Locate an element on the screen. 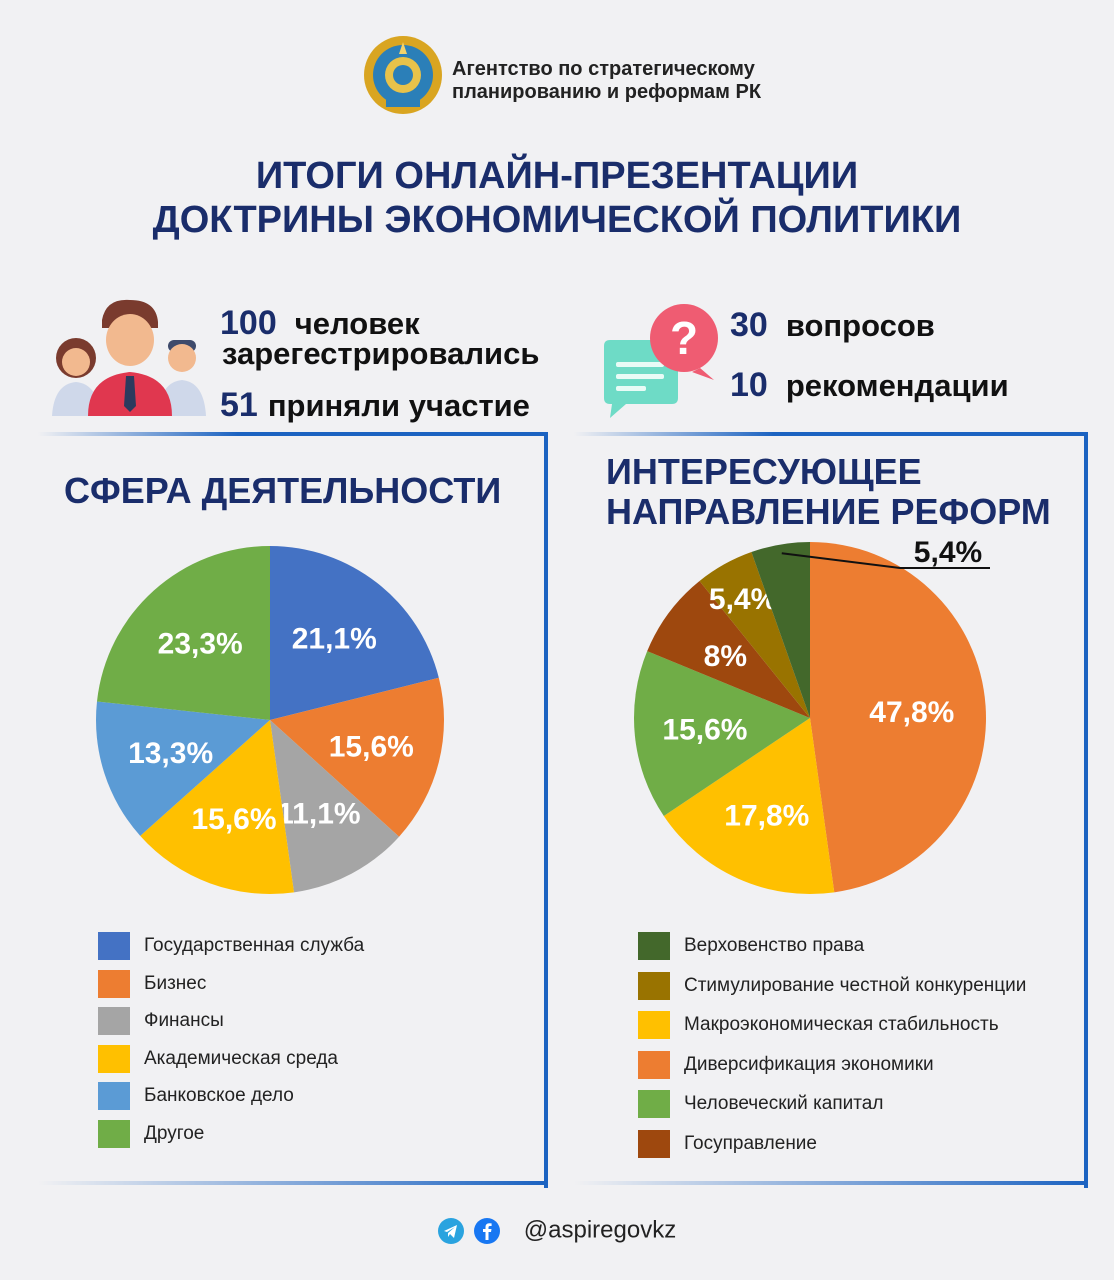 This screenshot has width=1114, height=1280. pie-chart-activity: 21,1%15,6%11,1%15,6%13,3%23,3% is located at coordinates (269, 720).